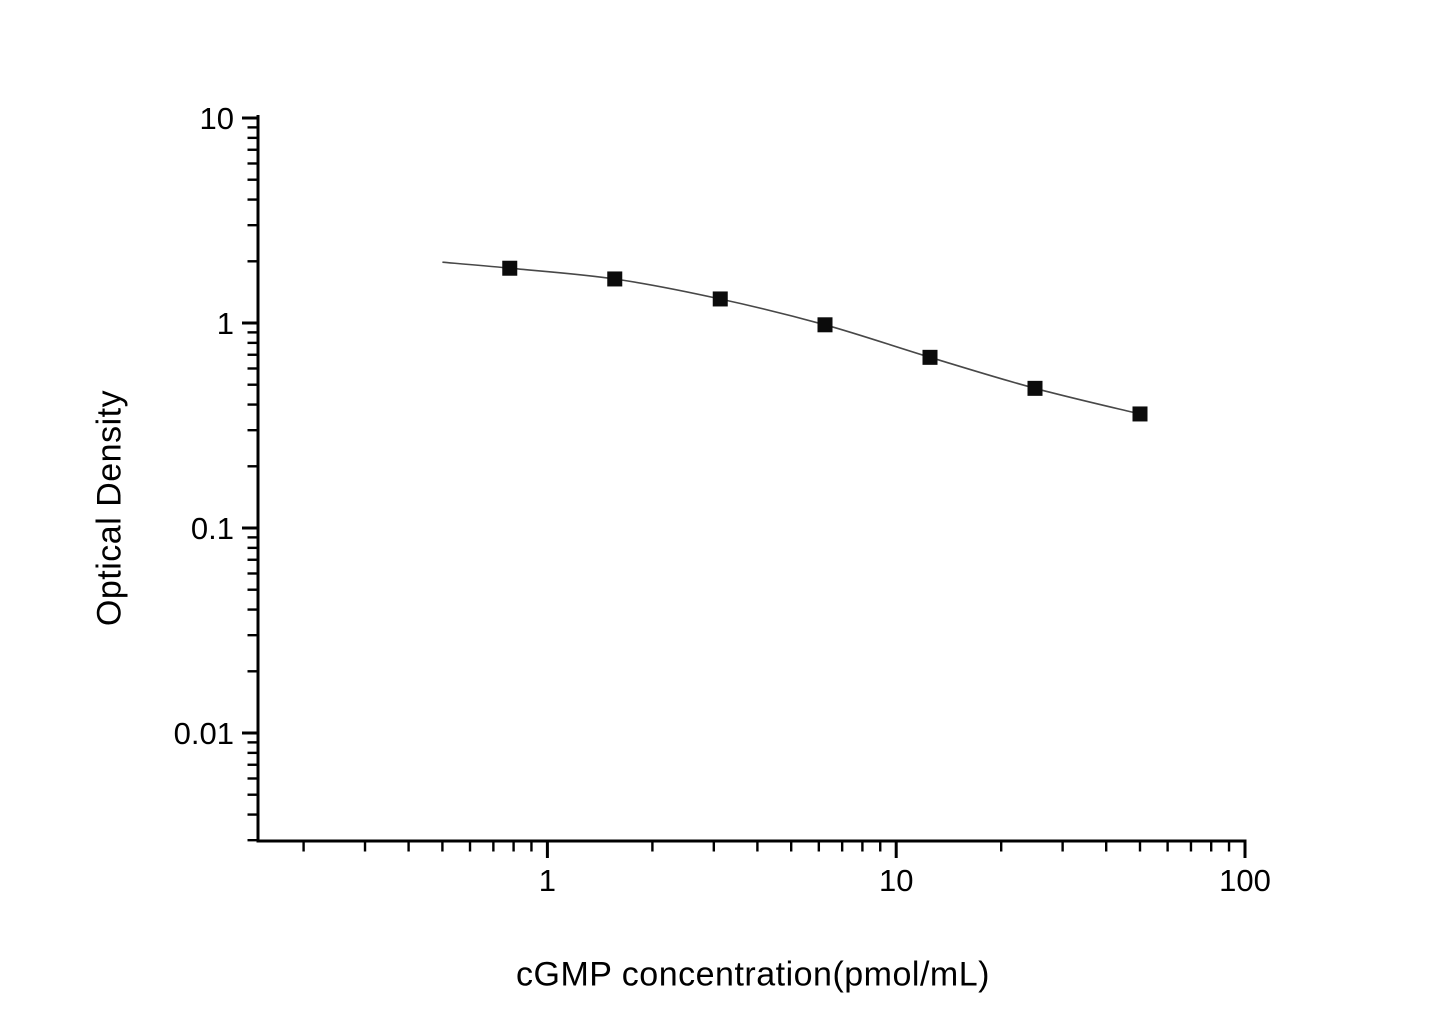 The image size is (1445, 1009). Describe the element at coordinates (547, 880) in the screenshot. I see `x-tick-label: 1` at that location.